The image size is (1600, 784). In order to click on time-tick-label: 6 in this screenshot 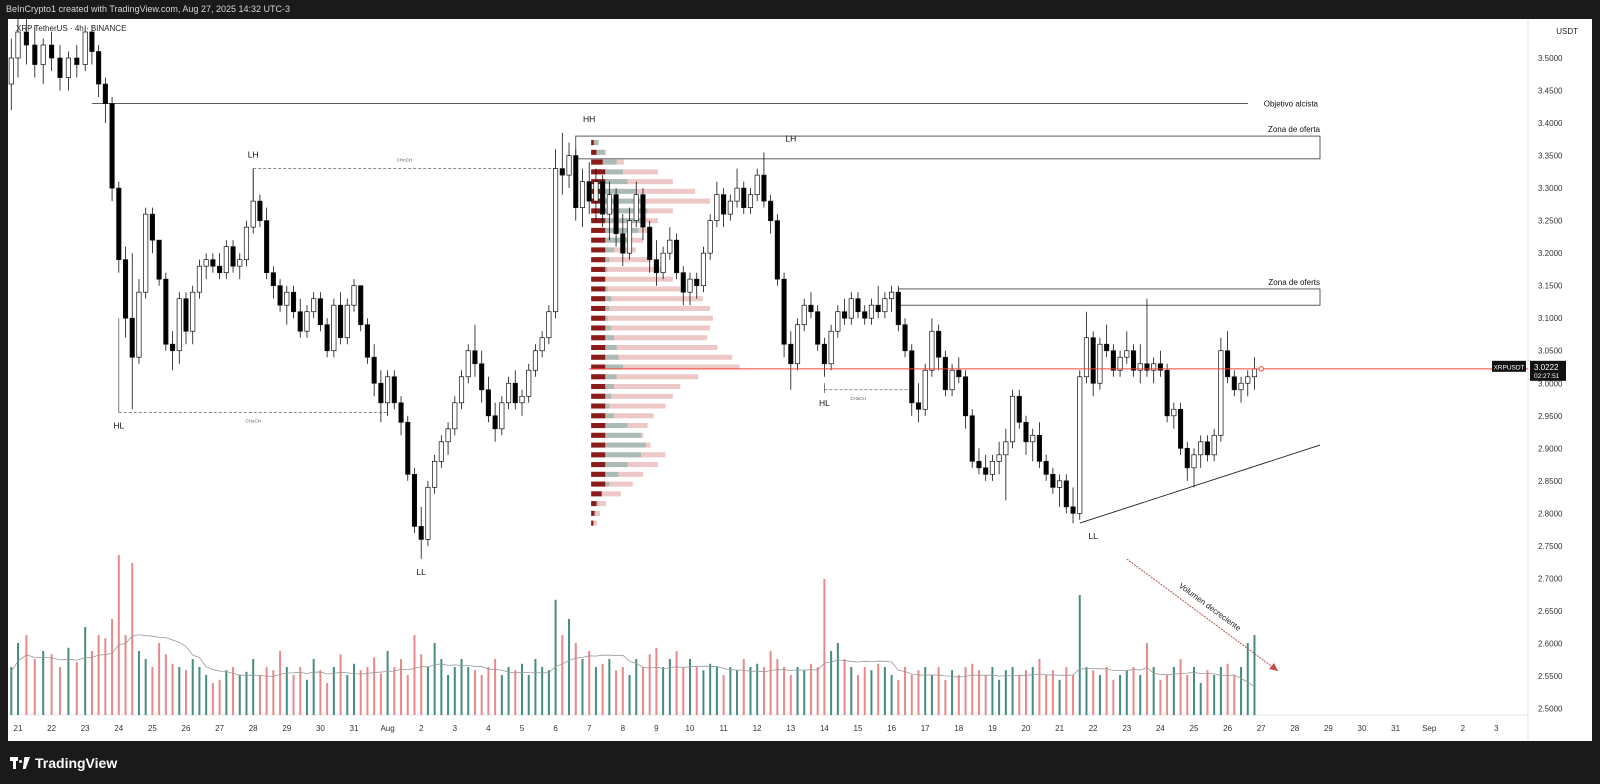, I will do `click(555, 728)`.